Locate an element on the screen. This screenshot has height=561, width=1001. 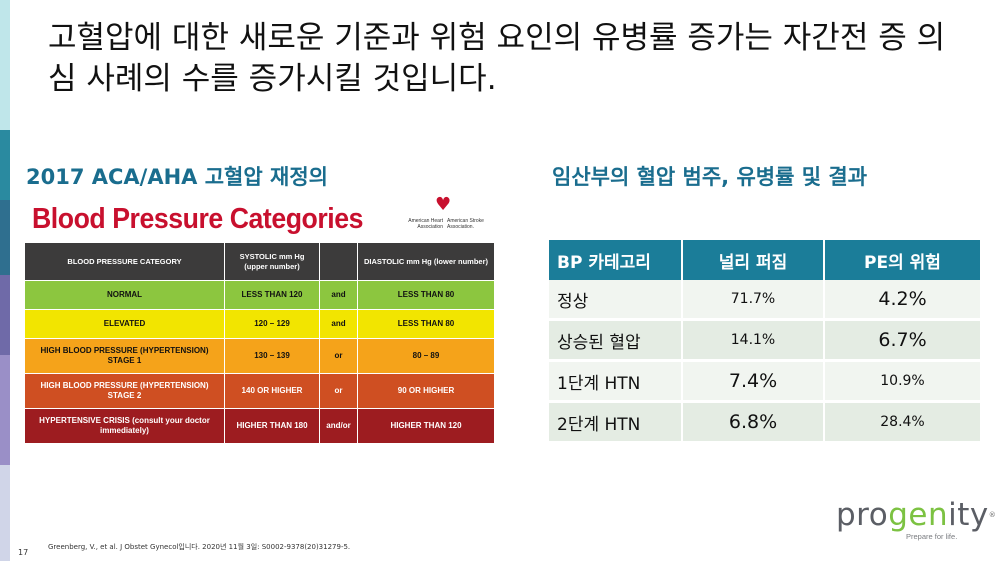
progenity-logo: progenity® Prepare for life. is located at coordinates (916, 520).